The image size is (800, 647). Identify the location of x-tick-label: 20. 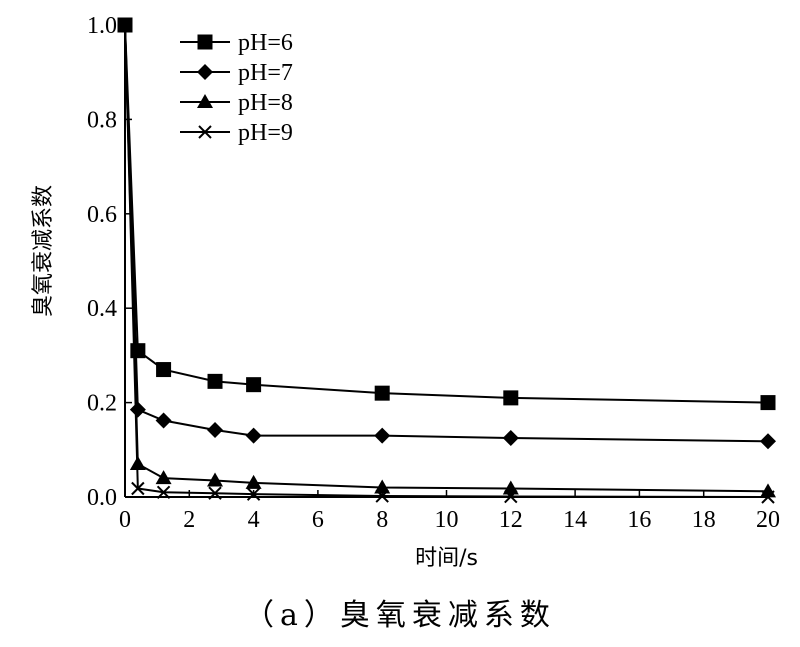
(768, 520).